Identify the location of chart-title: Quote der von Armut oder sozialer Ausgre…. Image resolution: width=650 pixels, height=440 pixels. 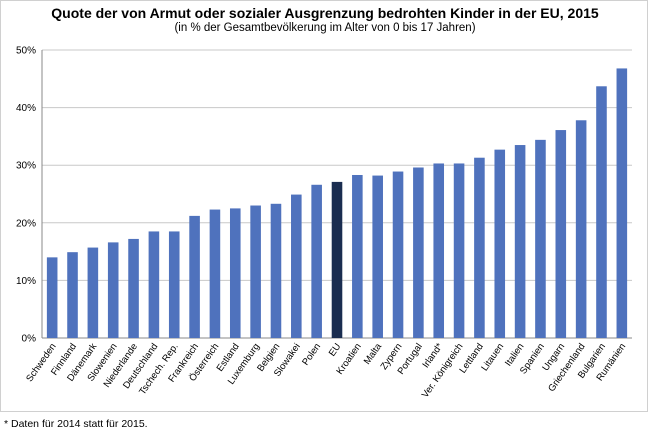
(325, 13).